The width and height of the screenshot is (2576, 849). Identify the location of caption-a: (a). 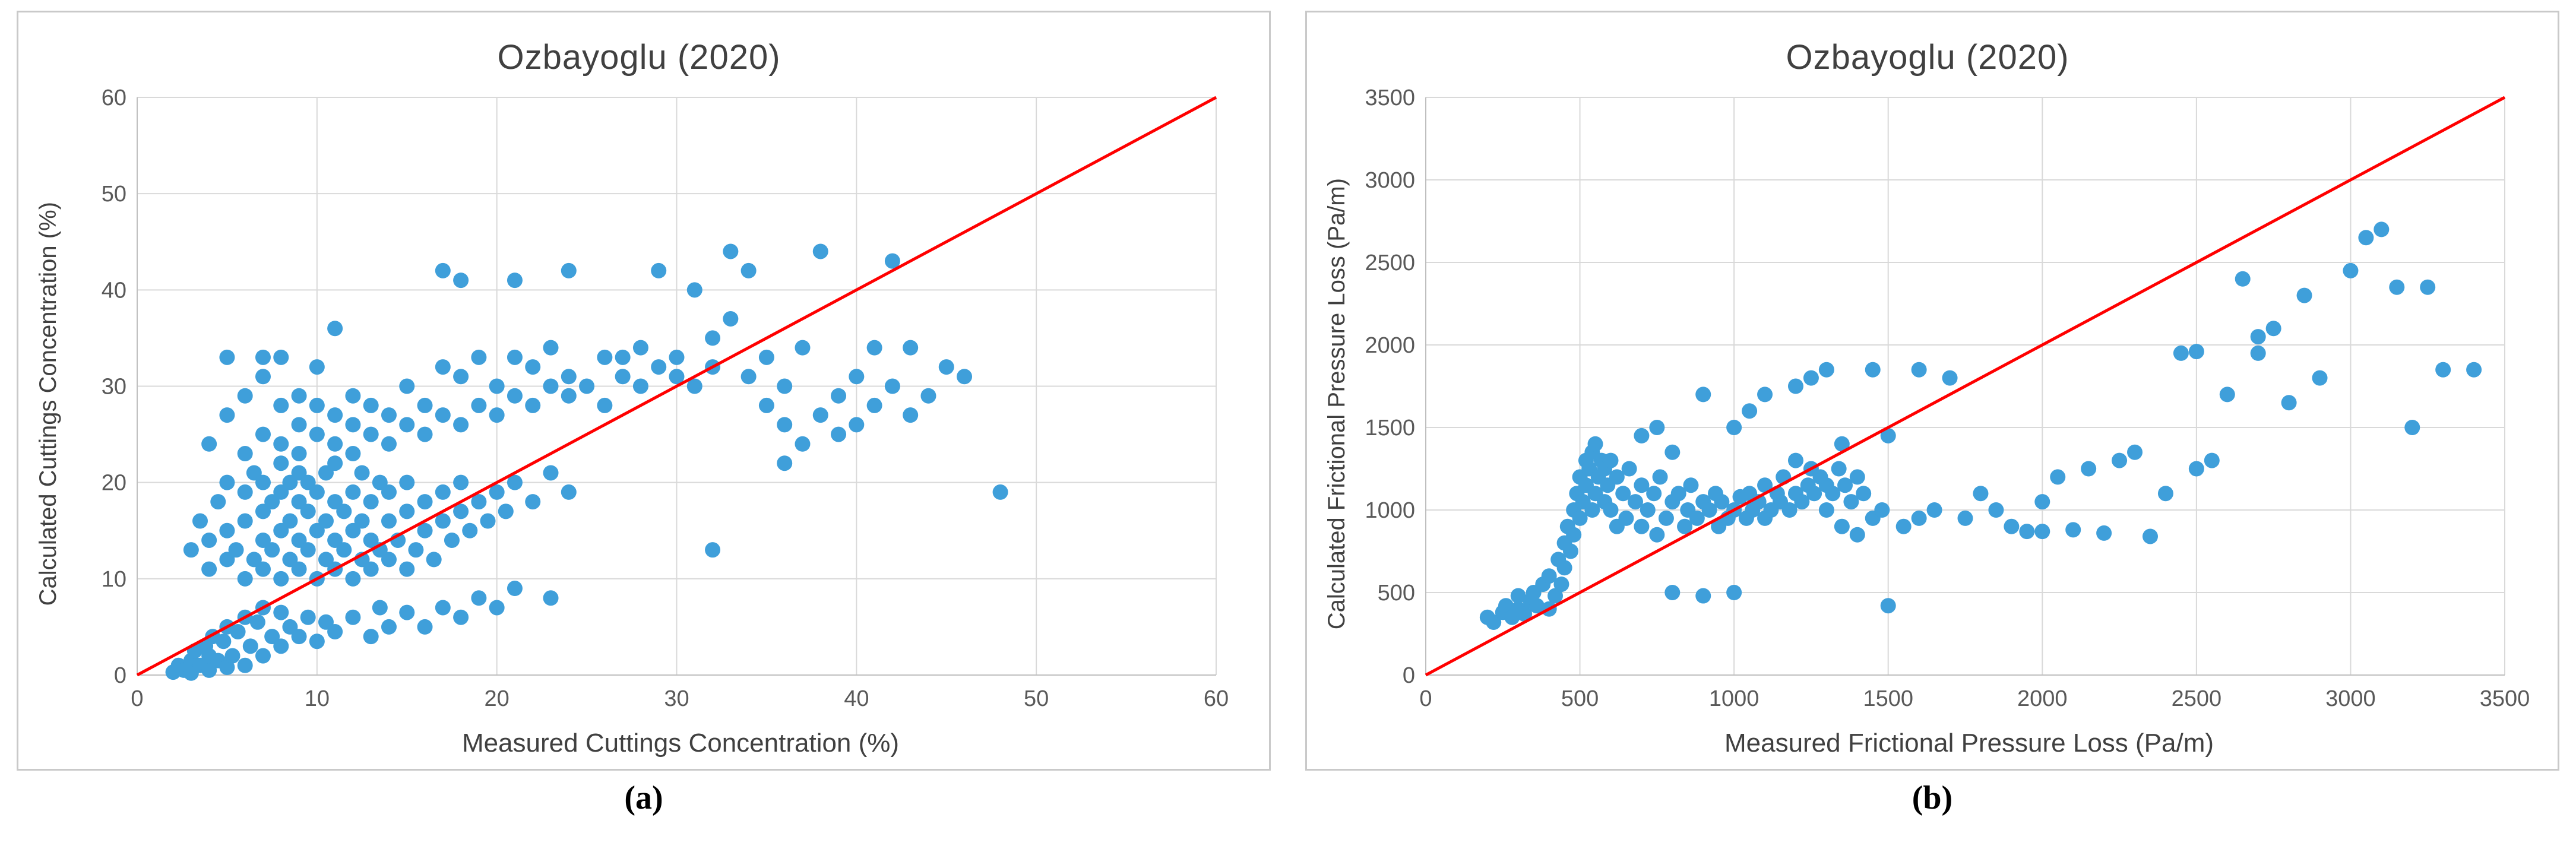
(643, 798).